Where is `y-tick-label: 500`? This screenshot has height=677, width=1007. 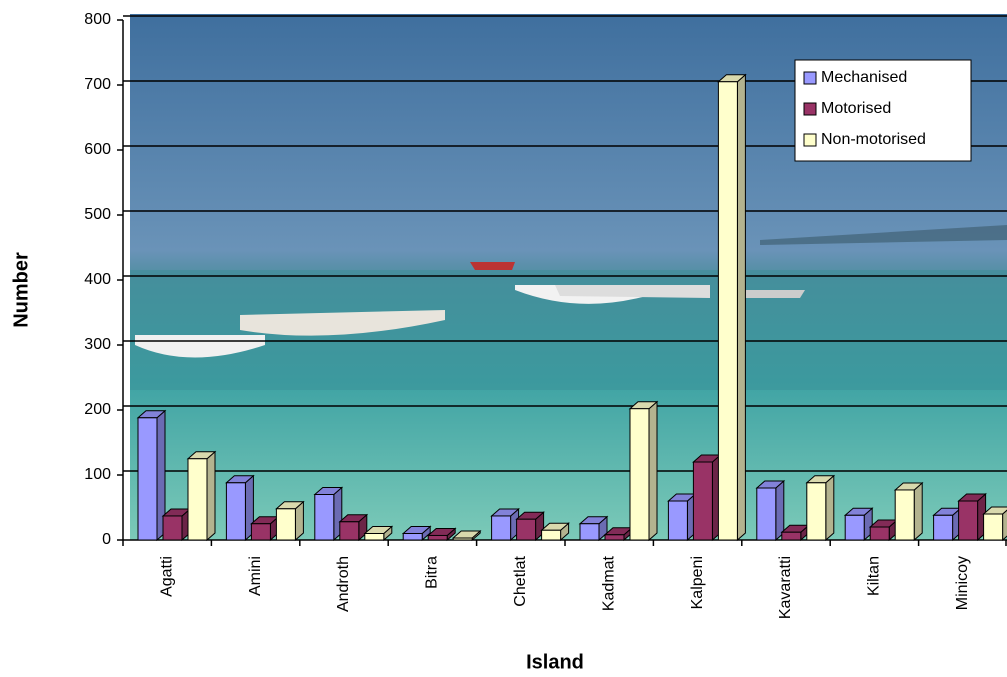 y-tick-label: 500 is located at coordinates (97, 214).